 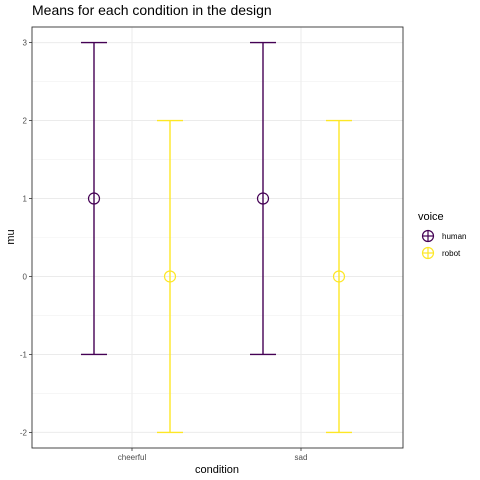 I want to click on legend-label: robot, so click(x=451, y=253).